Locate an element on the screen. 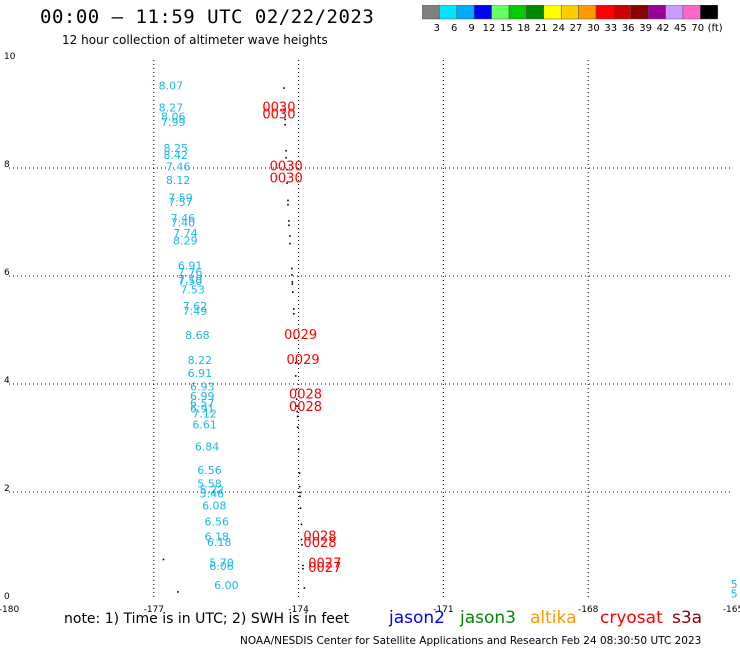 Image resolution: width=740 pixels, height=650 pixels. color-tick-label: 70 is located at coordinates (697, 28).